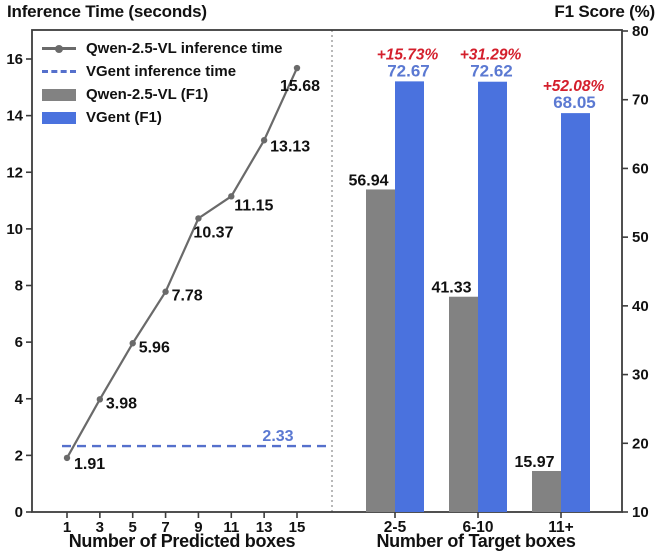 Image resolution: width=660 pixels, height=556 pixels. Describe the element at coordinates (14, 229) in the screenshot. I see `y-tick-label-left: 10` at that location.